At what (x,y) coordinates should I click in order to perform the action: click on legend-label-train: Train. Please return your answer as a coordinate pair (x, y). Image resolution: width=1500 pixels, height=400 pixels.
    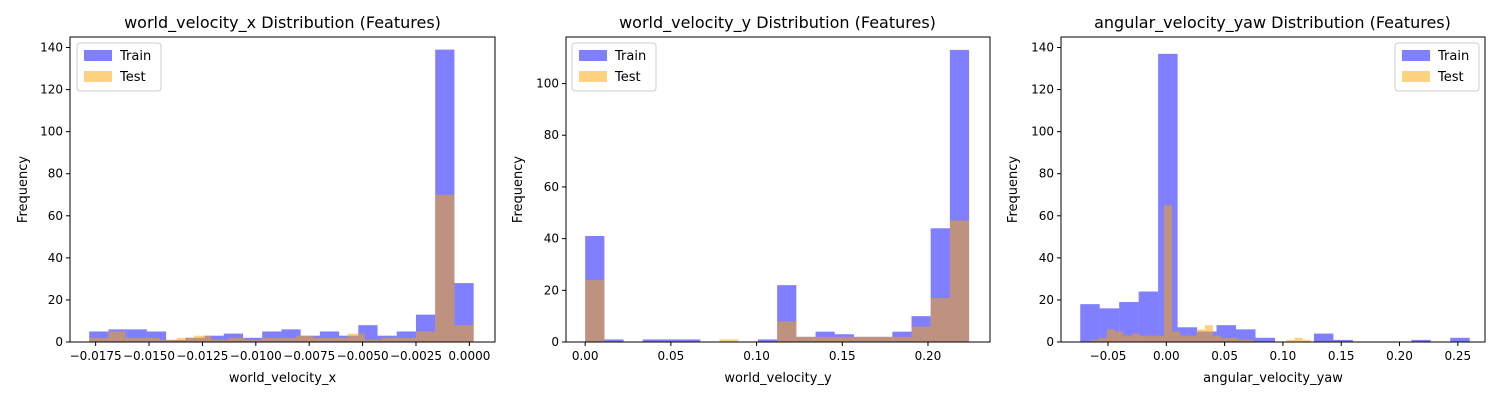
    Looking at the image, I should click on (135, 56).